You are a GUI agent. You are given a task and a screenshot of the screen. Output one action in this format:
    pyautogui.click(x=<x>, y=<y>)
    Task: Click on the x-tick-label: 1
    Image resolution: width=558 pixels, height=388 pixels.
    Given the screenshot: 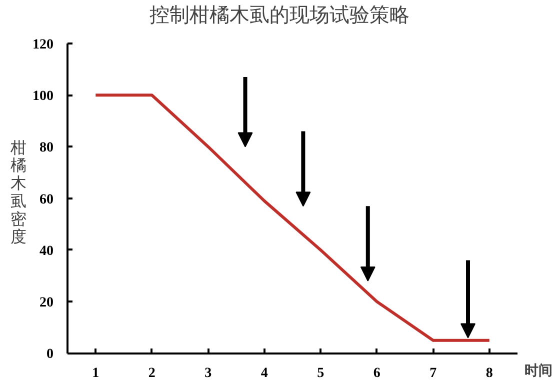 What is the action you would take?
    pyautogui.click(x=96, y=374)
    